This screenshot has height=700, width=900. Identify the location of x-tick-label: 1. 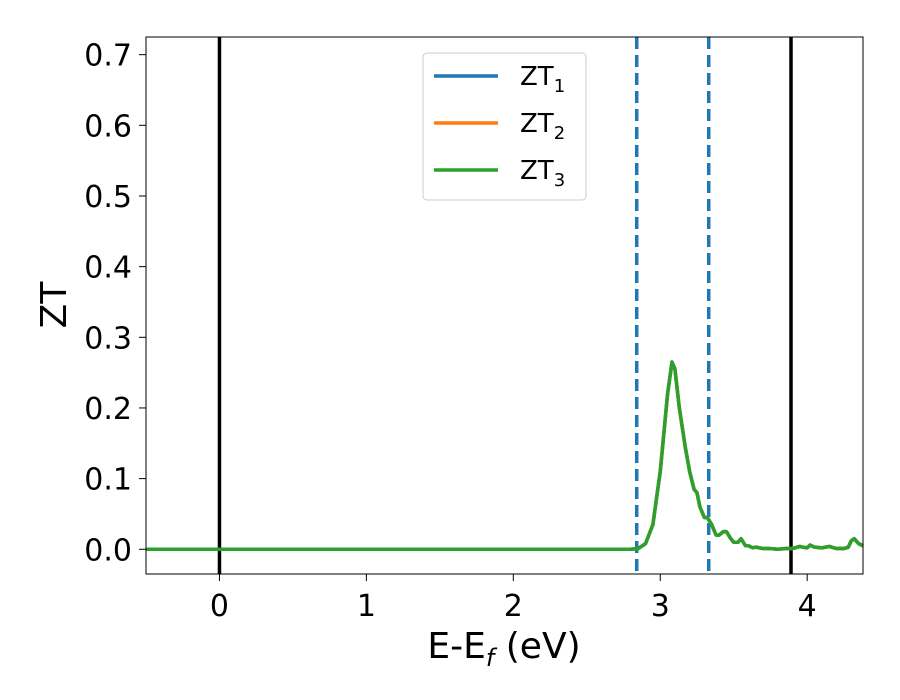
(366, 606).